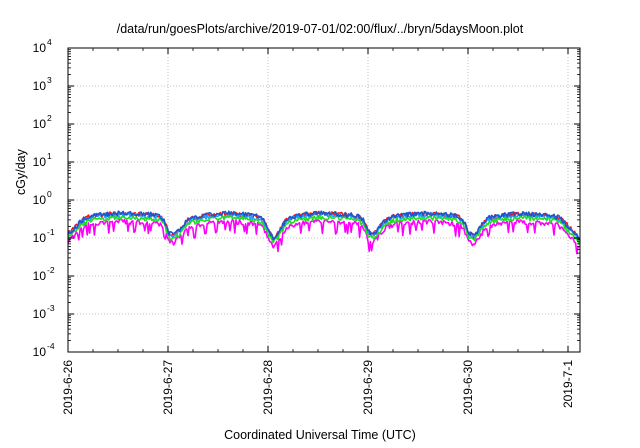 The width and height of the screenshot is (640, 448). Describe the element at coordinates (49, 42) in the screenshot. I see `y-tick-exponent: 4` at that location.